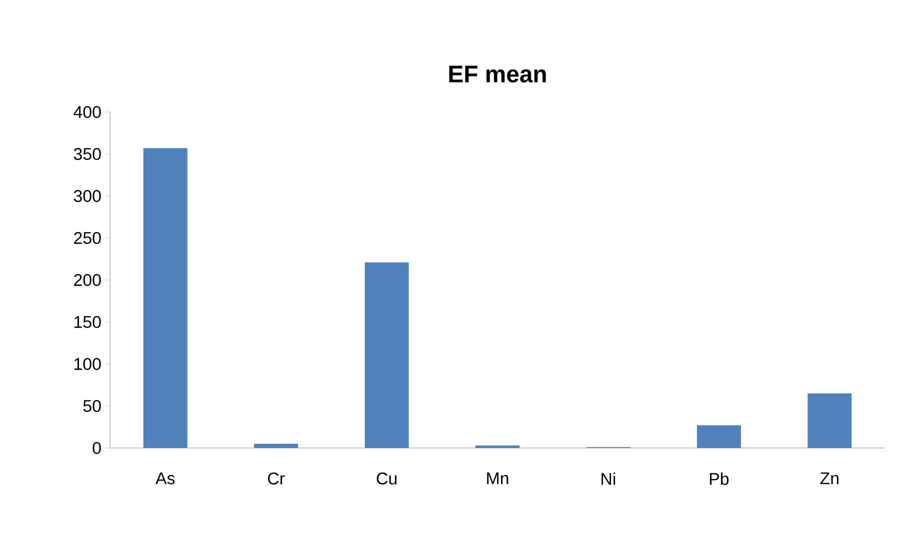 This screenshot has height=544, width=913. I want to click on y-tick-label: 200, so click(87, 280).